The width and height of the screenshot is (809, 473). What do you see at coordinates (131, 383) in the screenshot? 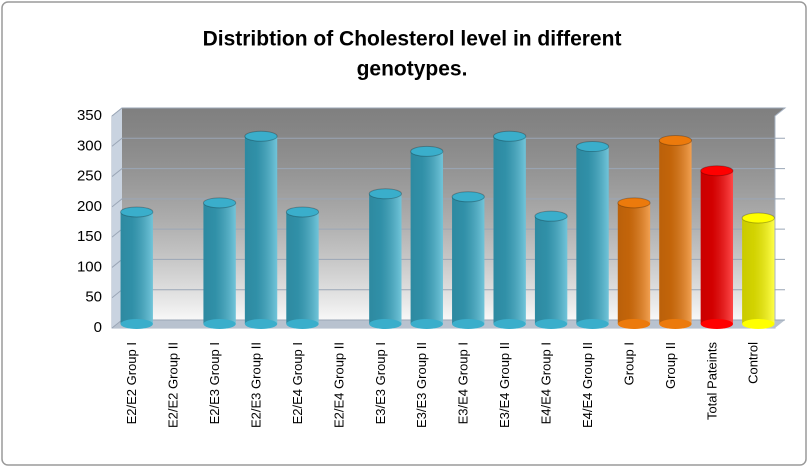
I see `x-tick-label: E2/E2 Group I` at bounding box center [131, 383].